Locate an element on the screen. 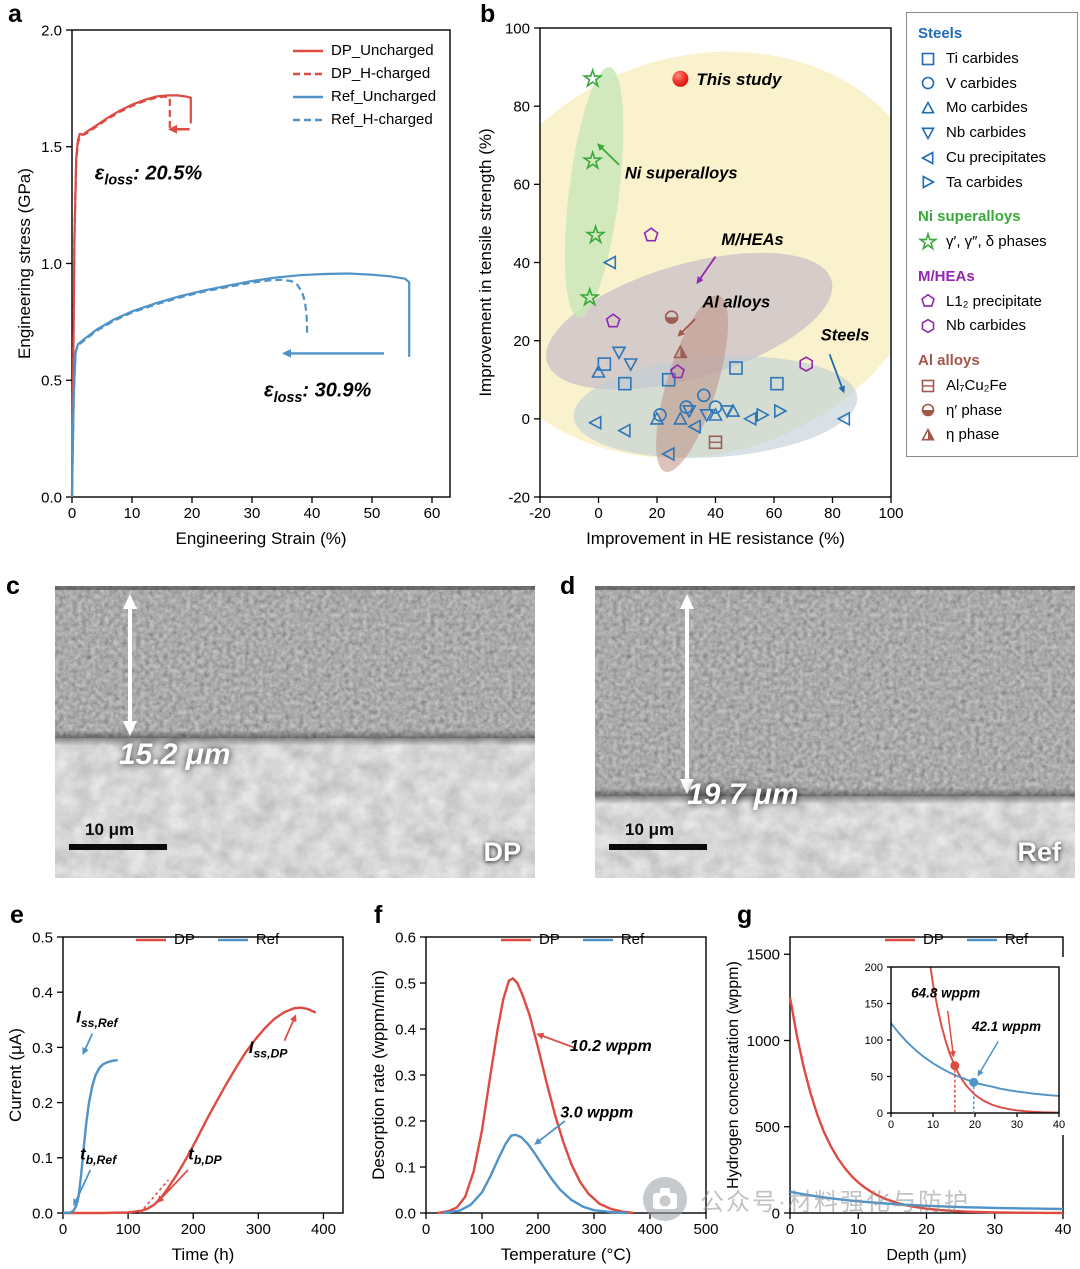  legend-label: η phase is located at coordinates (973, 435).